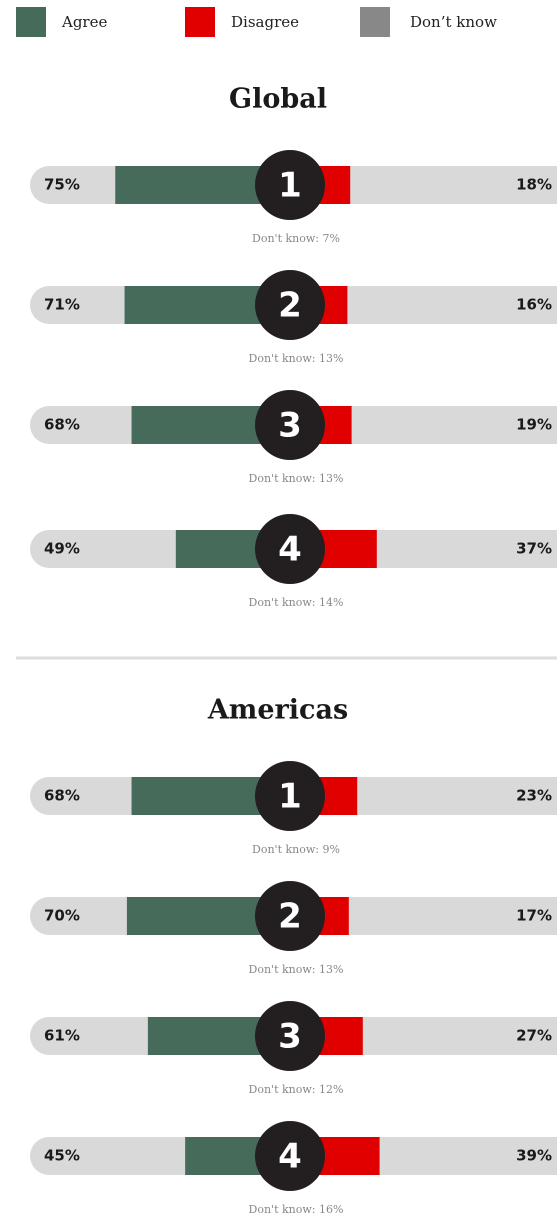 Image resolution: width=557 pixels, height=1223 pixels. I want to click on section-title: Americas, so click(277, 710).